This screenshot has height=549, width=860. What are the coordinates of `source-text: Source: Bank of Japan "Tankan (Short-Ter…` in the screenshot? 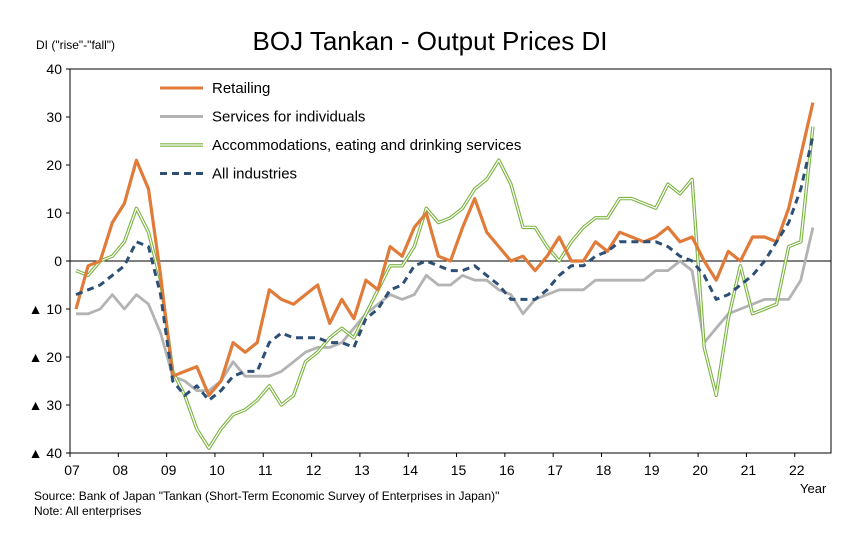 It's located at (267, 496).